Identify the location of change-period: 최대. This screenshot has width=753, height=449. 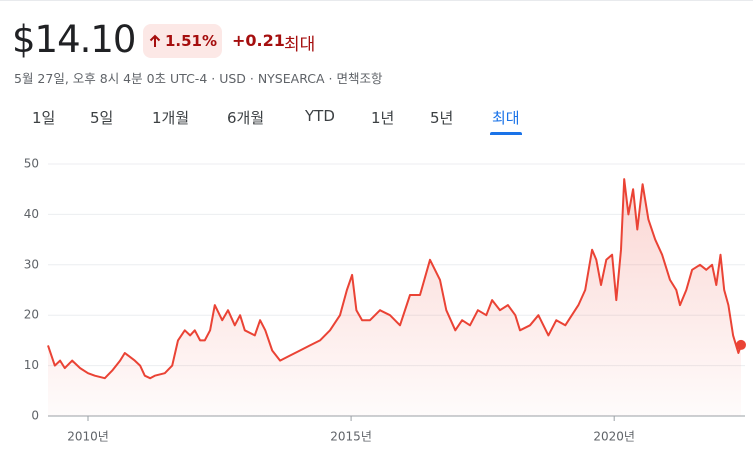
(300, 45).